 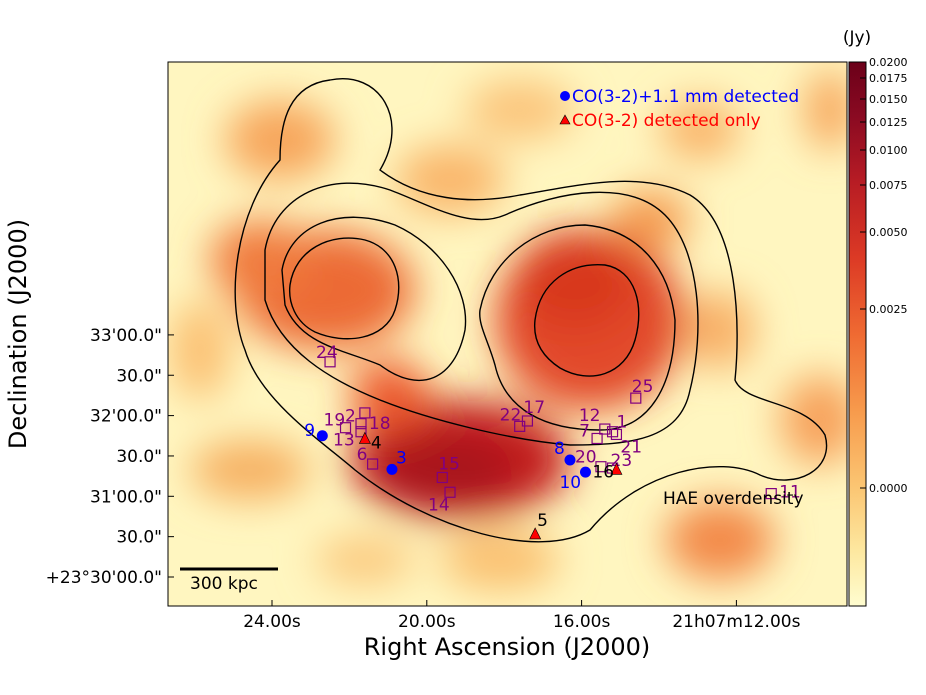 What do you see at coordinates (362, 455) in the screenshot?
I see `source-label: 6` at bounding box center [362, 455].